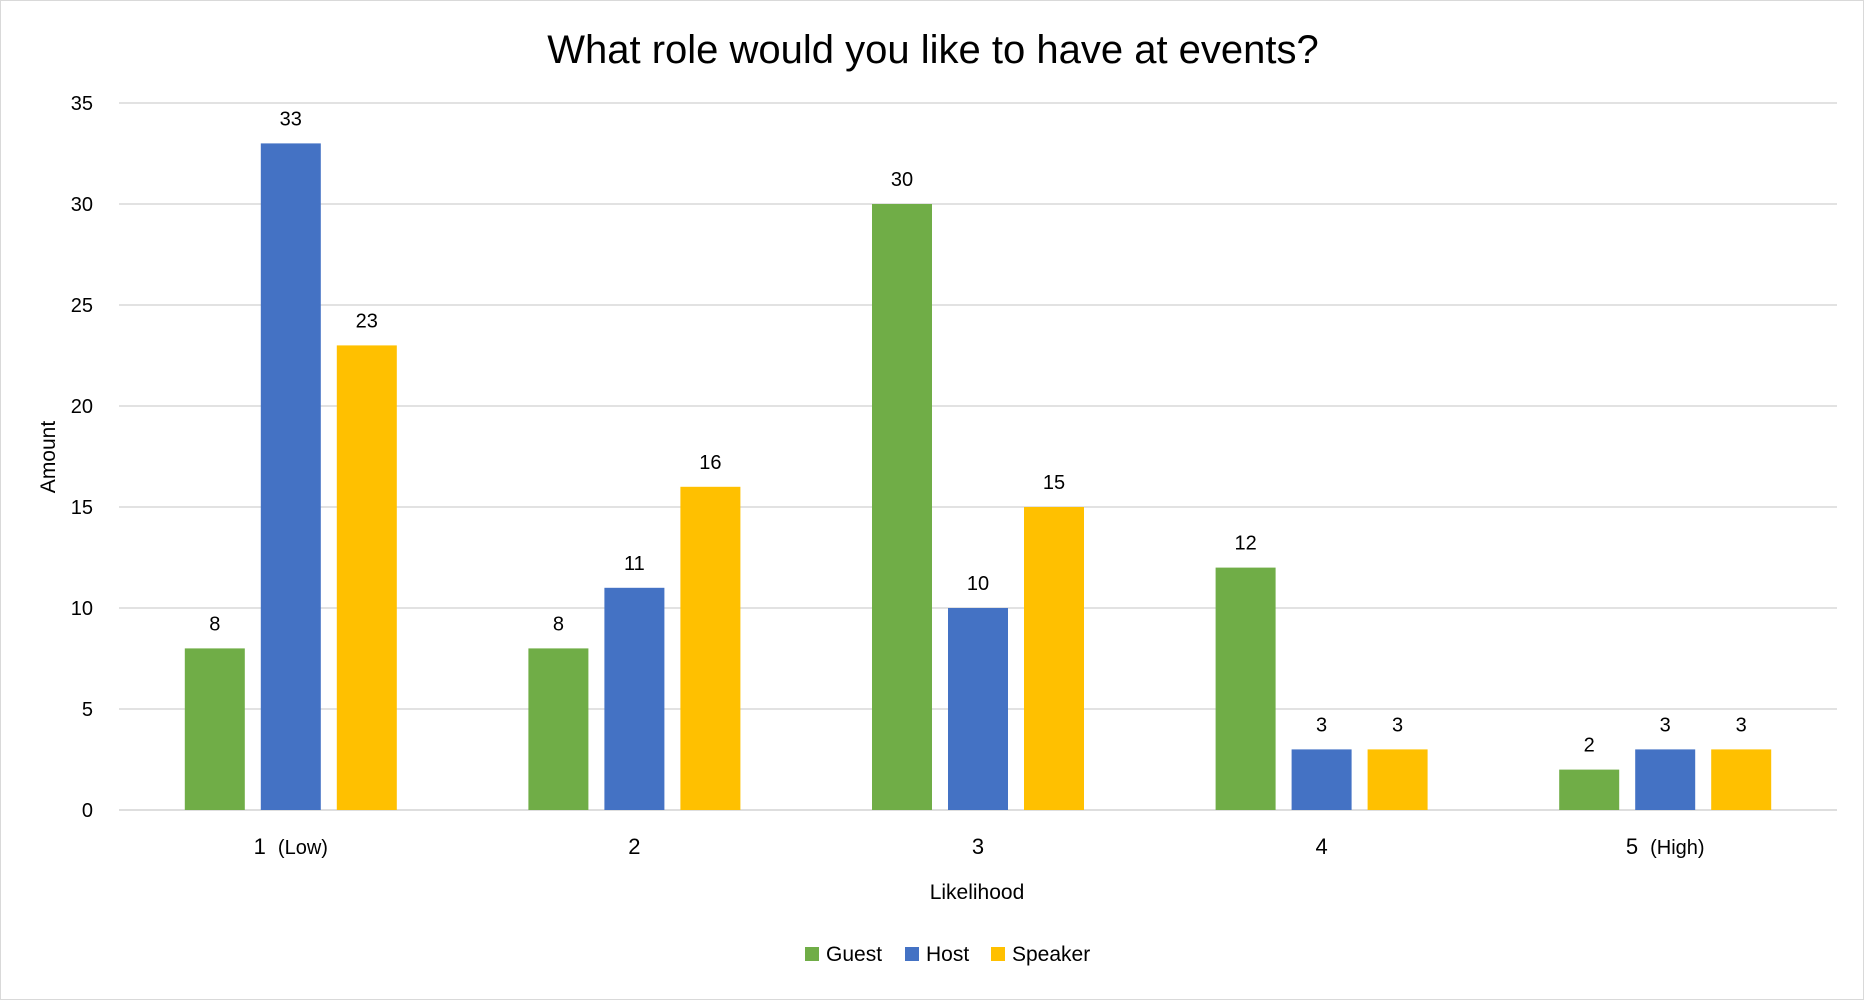  I want to click on data-label: 11, so click(634, 564).